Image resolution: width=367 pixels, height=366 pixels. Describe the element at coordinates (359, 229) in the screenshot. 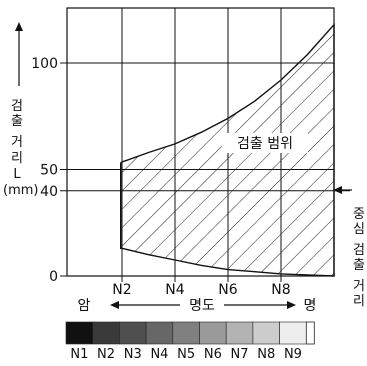

I see `center-distance-char-2: 심` at that location.